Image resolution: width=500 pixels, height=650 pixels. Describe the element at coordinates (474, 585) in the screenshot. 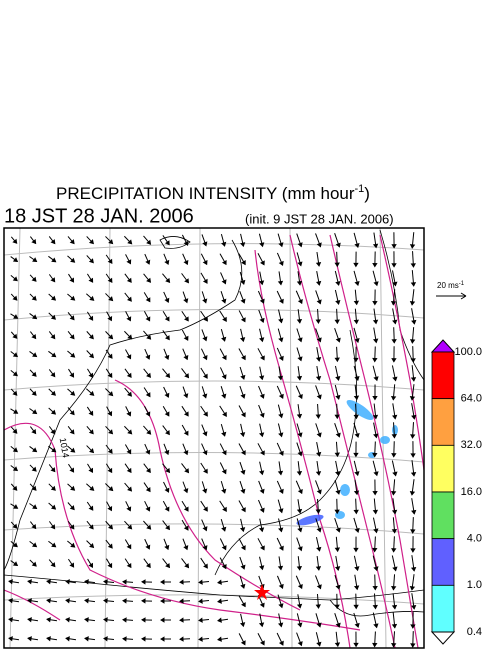

I see `colorbar-label: 1.0` at that location.